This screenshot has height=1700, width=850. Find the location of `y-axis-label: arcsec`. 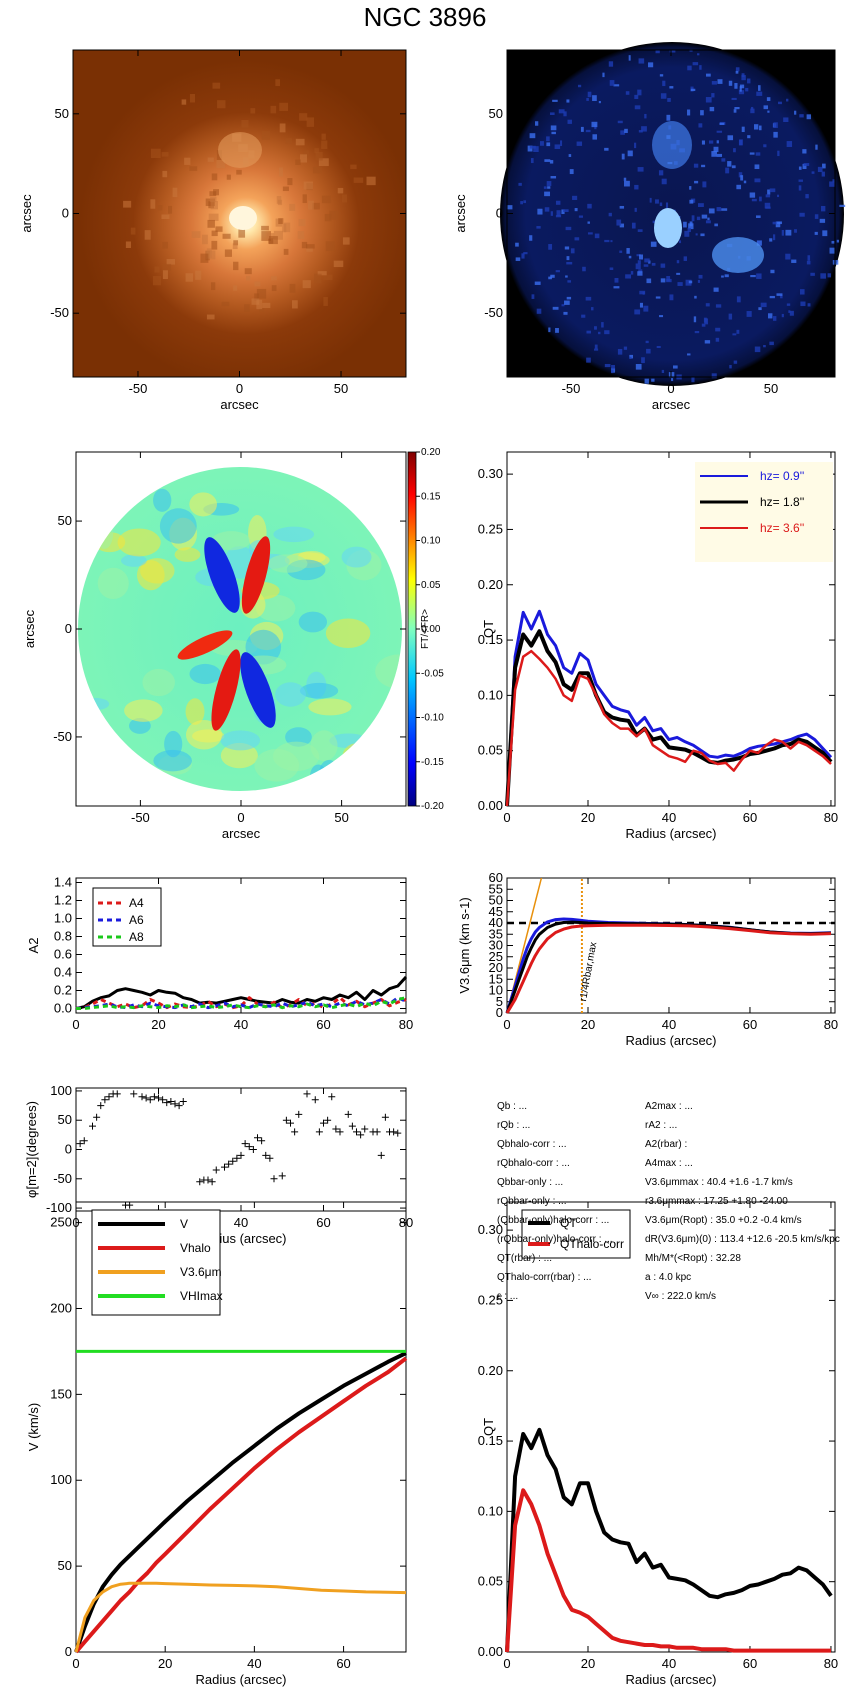

y-axis-label: arcsec is located at coordinates (29, 628).